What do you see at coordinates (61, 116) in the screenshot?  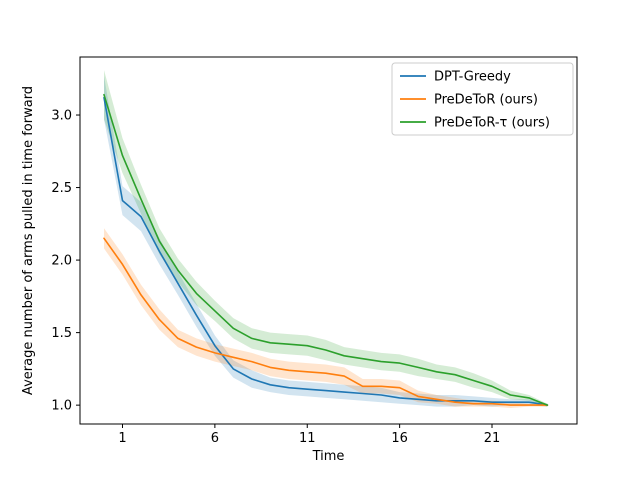 I see `y-axis-tick-label: 3.0` at bounding box center [61, 116].